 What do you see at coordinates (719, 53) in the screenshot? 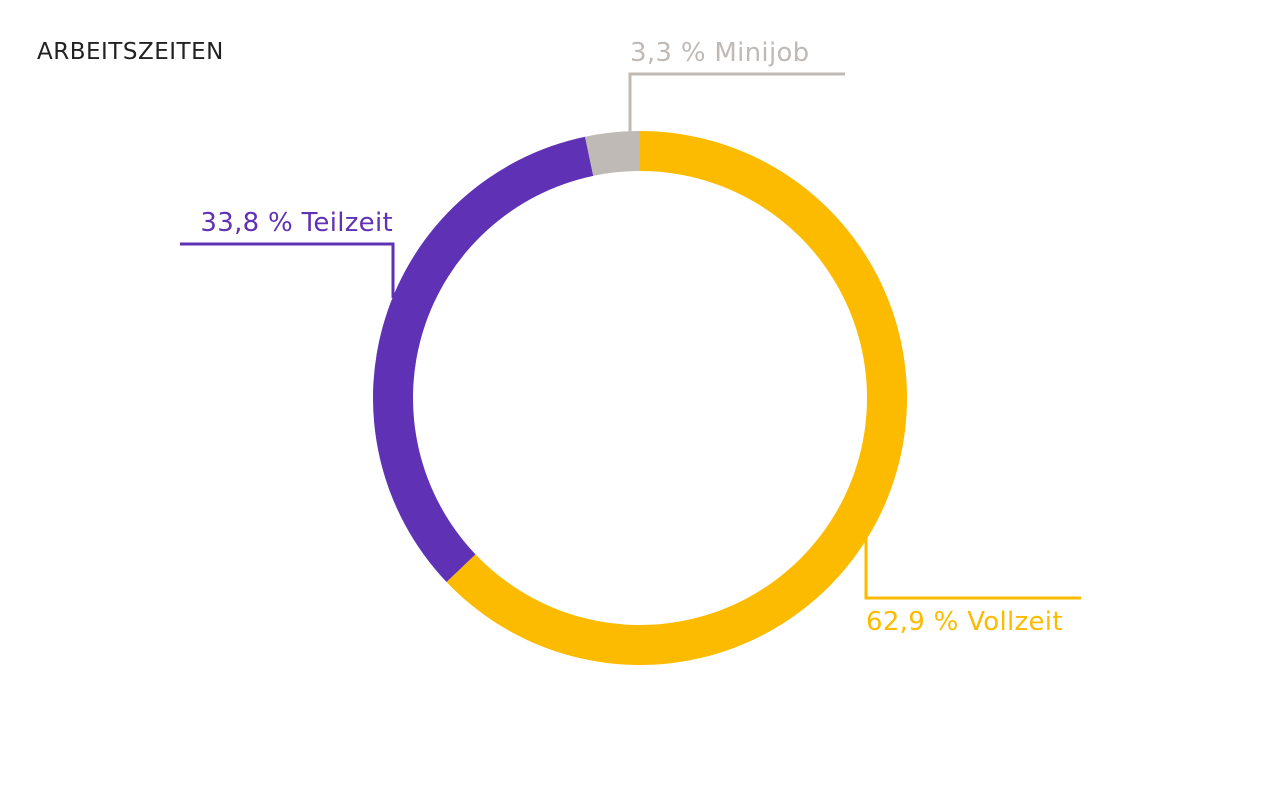
I see `slice-label-minijob: 3,3 % Minijob` at bounding box center [719, 53].